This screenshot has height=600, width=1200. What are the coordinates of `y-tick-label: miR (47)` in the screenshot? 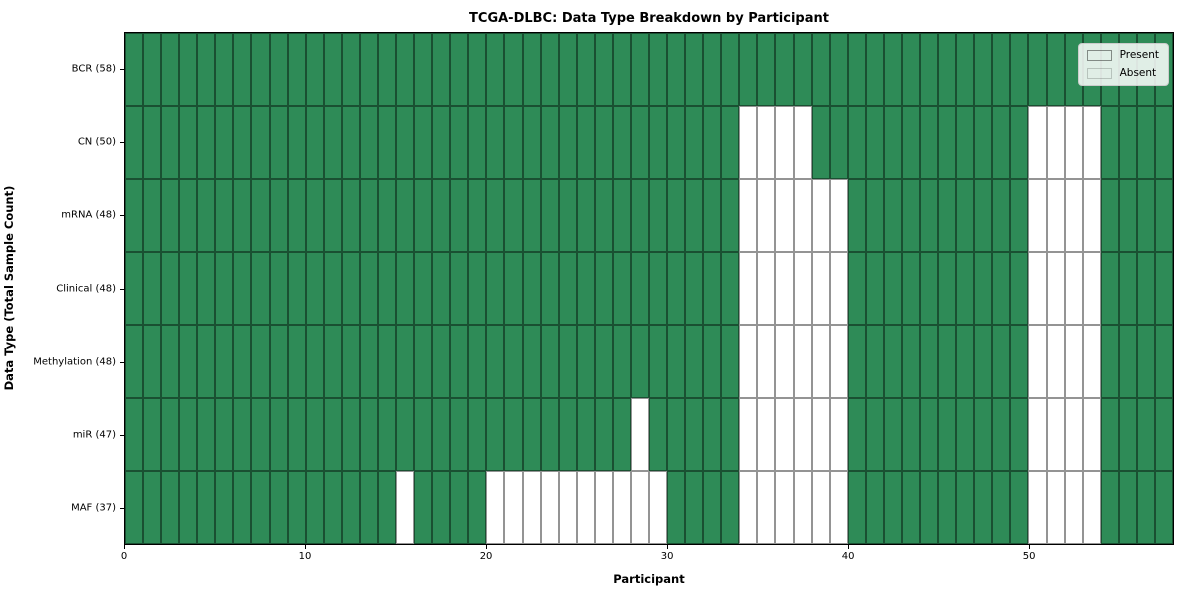 It's located at (94, 435).